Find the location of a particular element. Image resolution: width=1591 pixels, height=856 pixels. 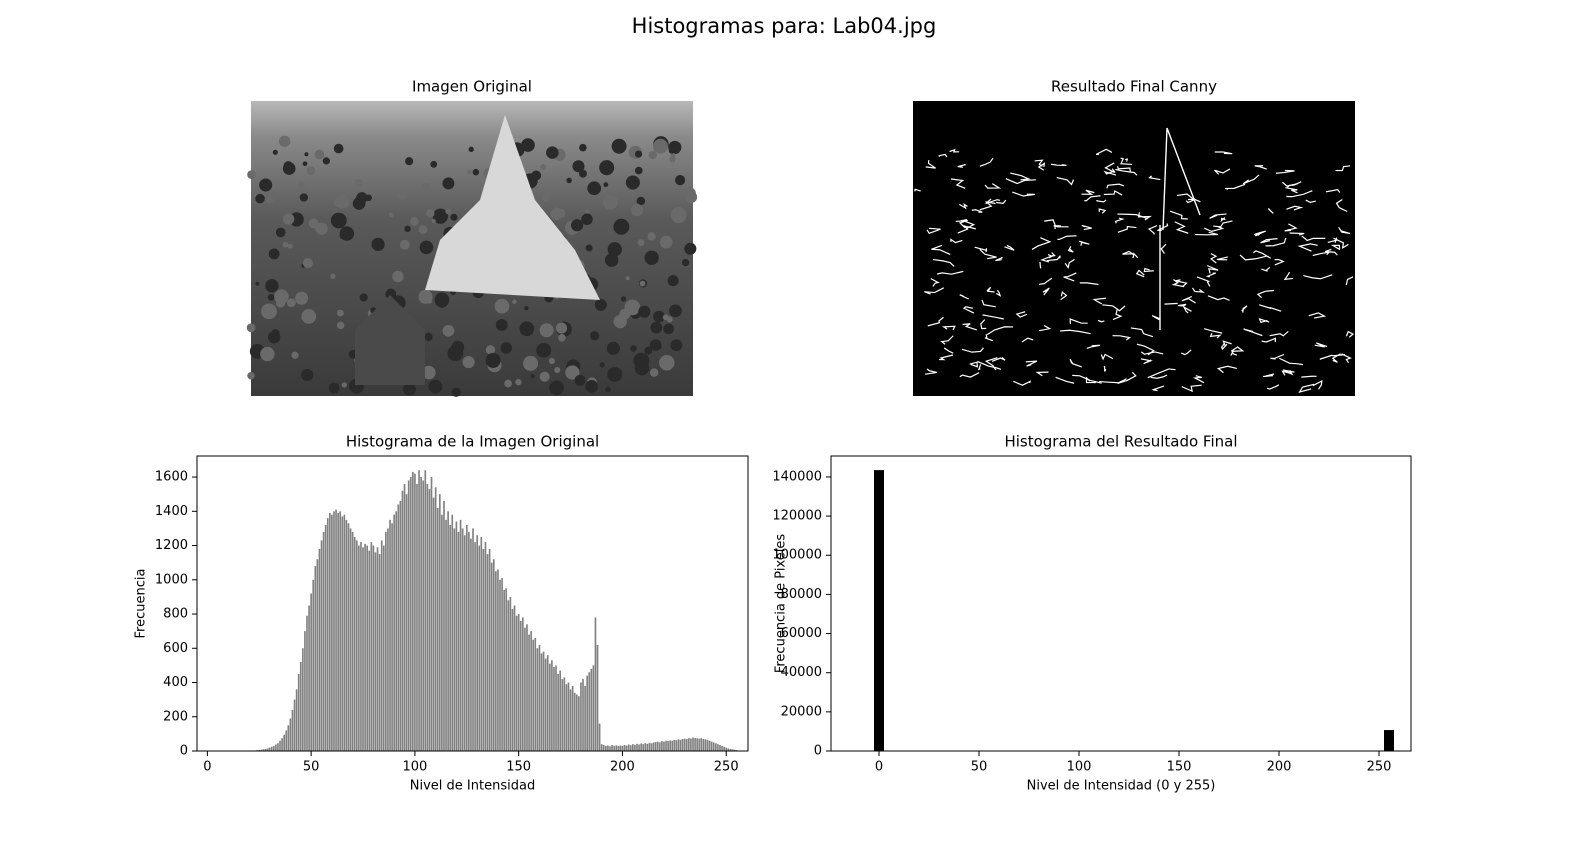

y-tick-label: 100000 is located at coordinates (797, 555).